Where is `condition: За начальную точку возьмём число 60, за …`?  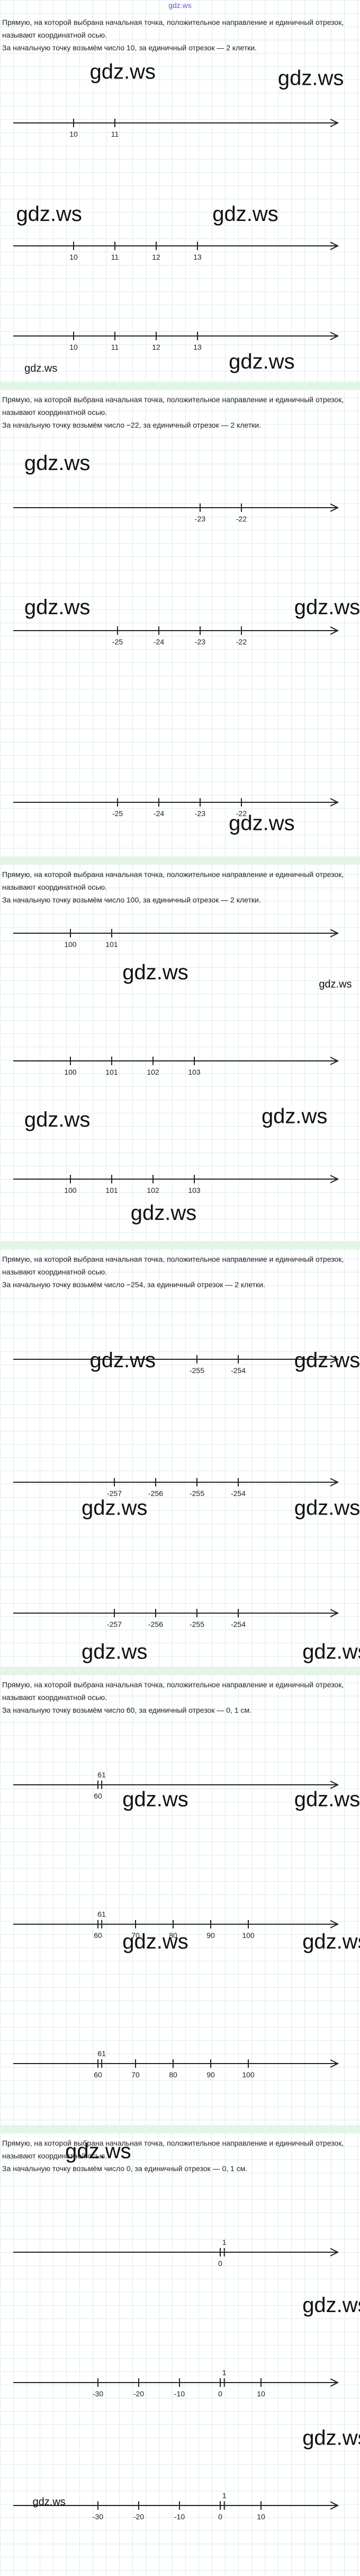 condition: За начальную точку возьмём число 60, за … is located at coordinates (126, 1710).